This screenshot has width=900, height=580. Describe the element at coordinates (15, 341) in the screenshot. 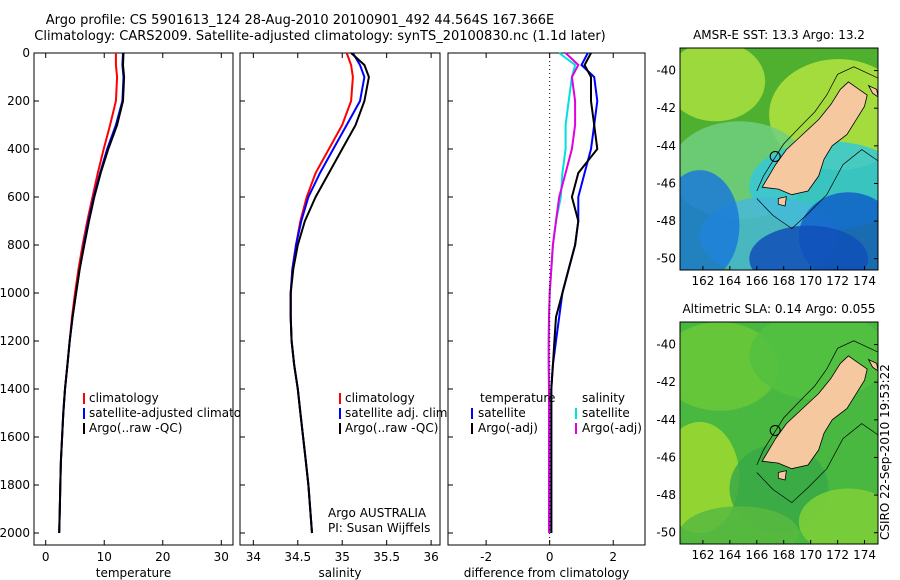

I see `y-tick-label: 1200` at that location.